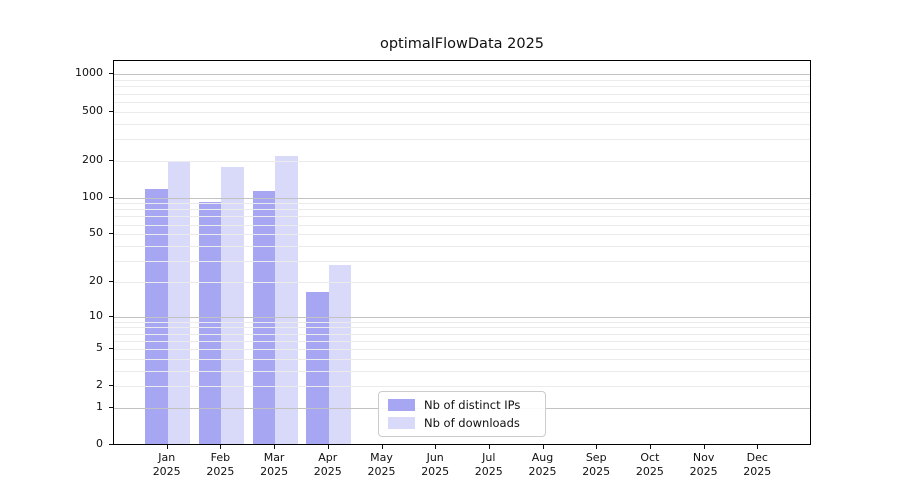  Describe the element at coordinates (650, 457) in the screenshot. I see `x-tick-month: Oct` at that location.